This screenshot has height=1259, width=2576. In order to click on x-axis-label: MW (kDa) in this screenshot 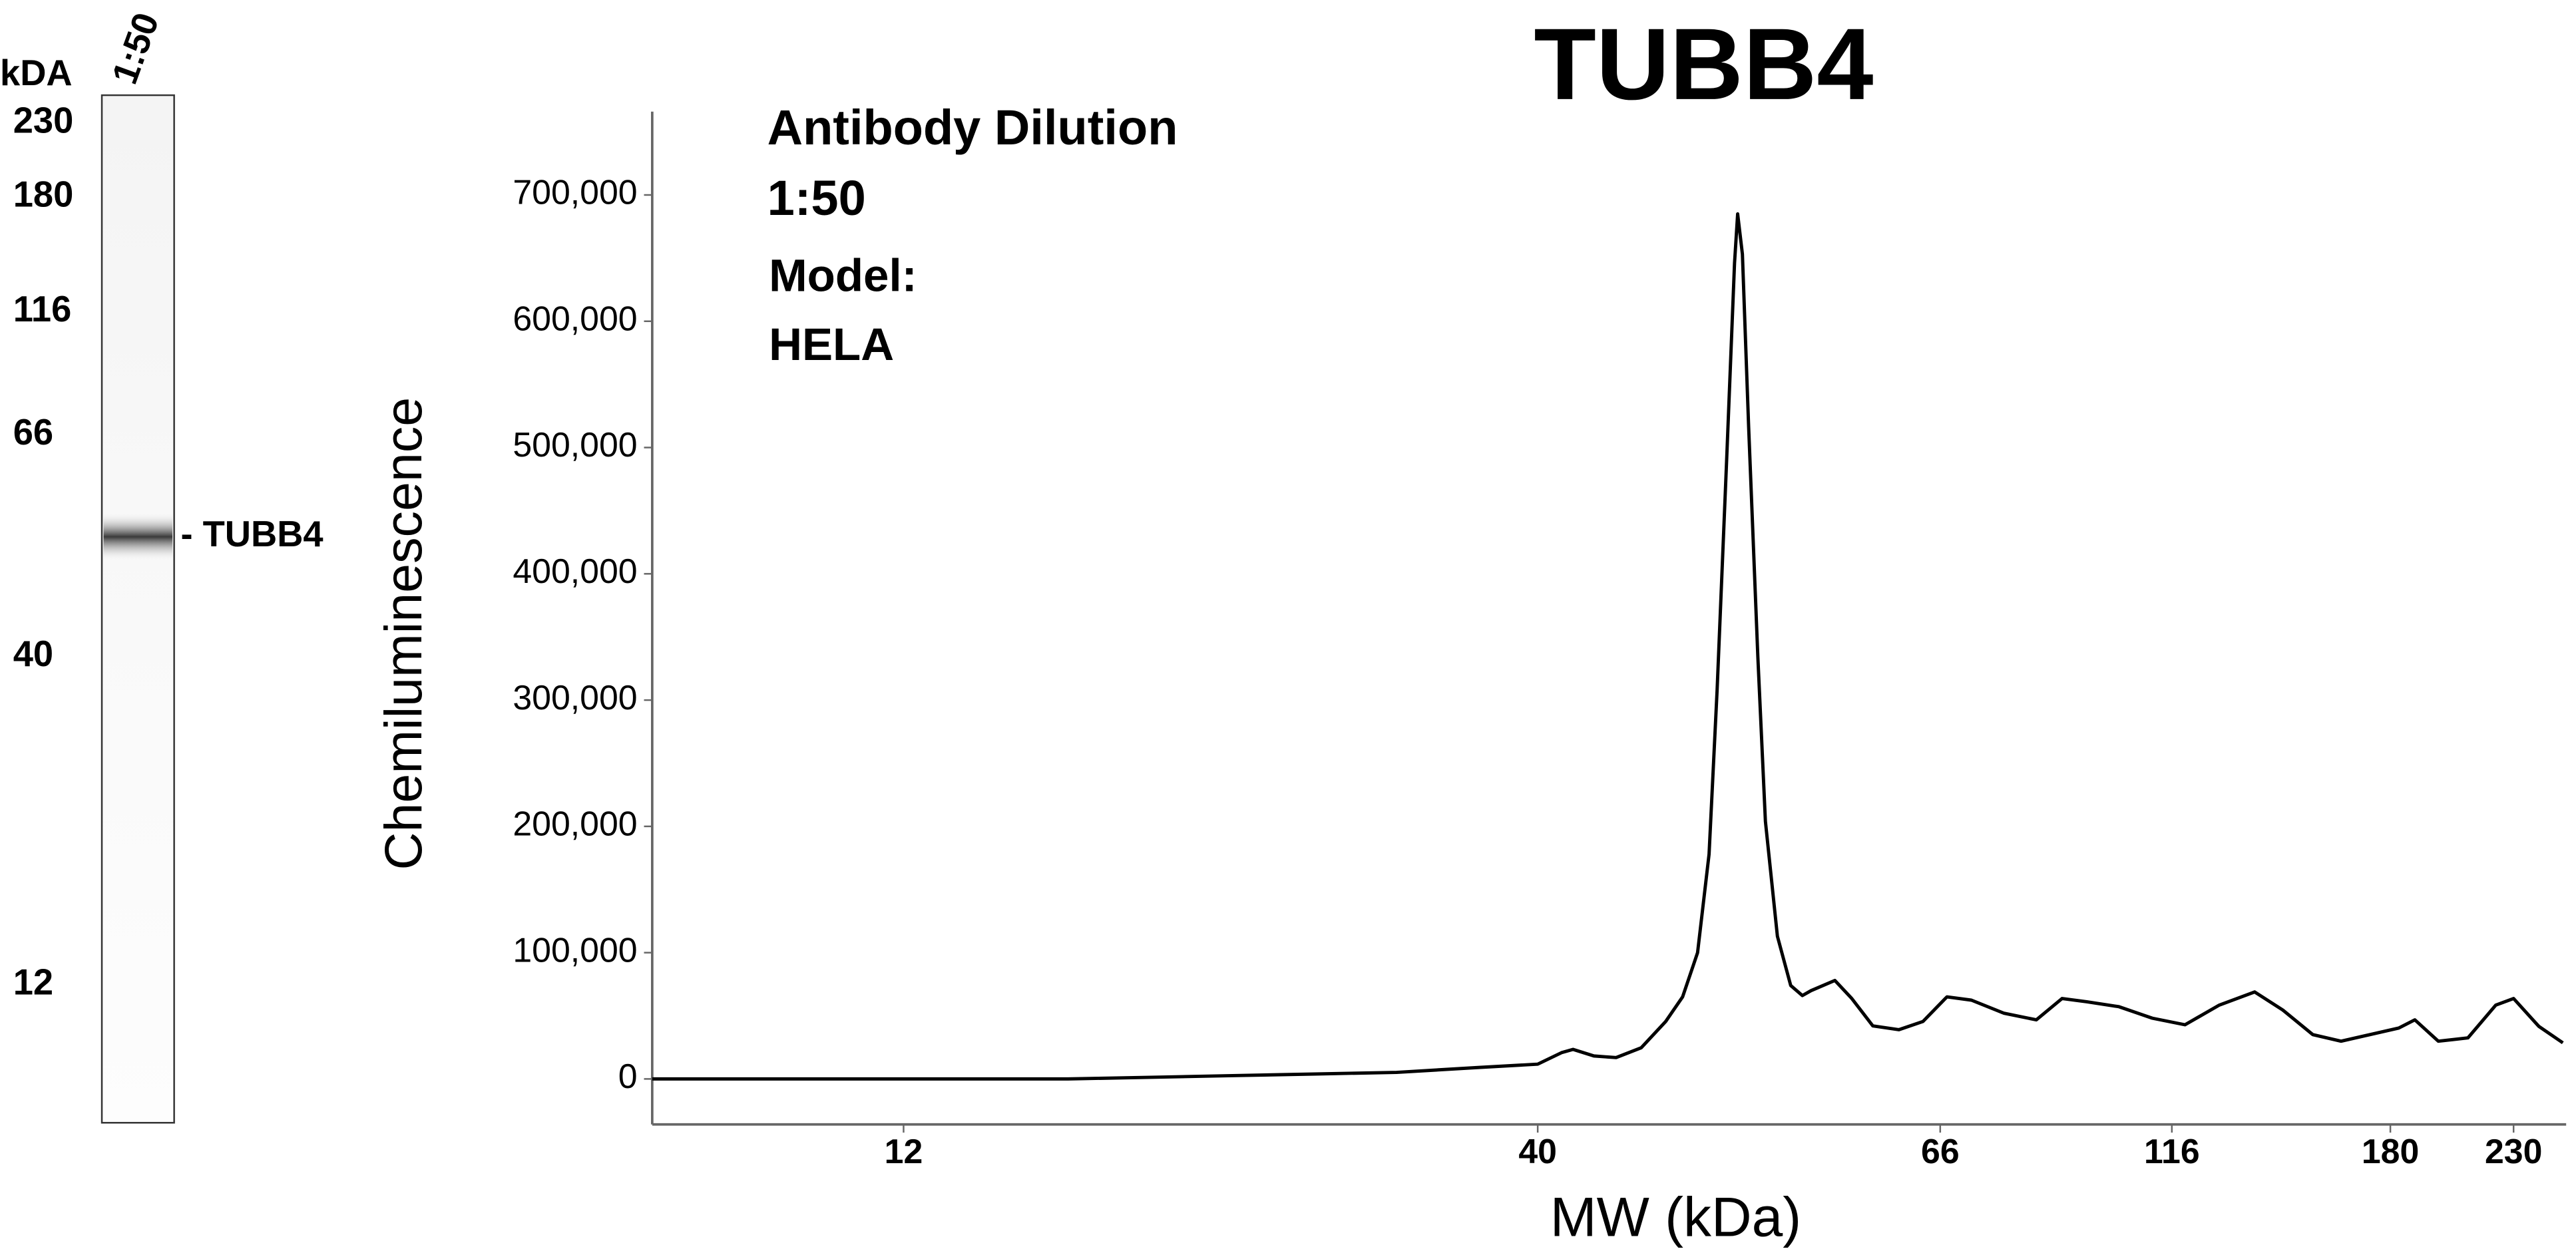, I will do `click(1675, 1216)`.